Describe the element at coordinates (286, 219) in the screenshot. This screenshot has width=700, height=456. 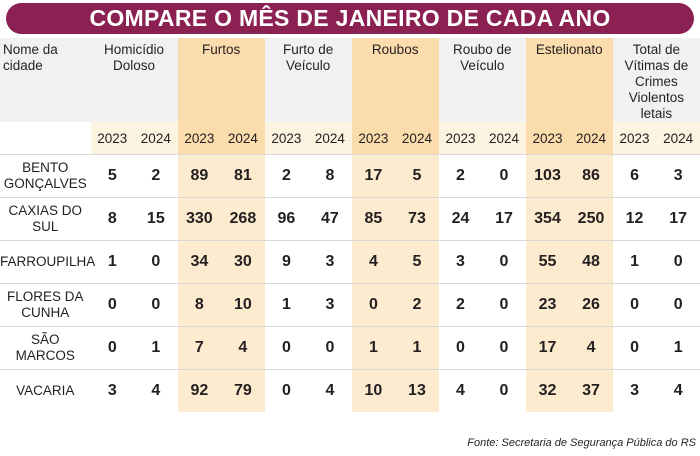
I see `value-cell: 96` at that location.